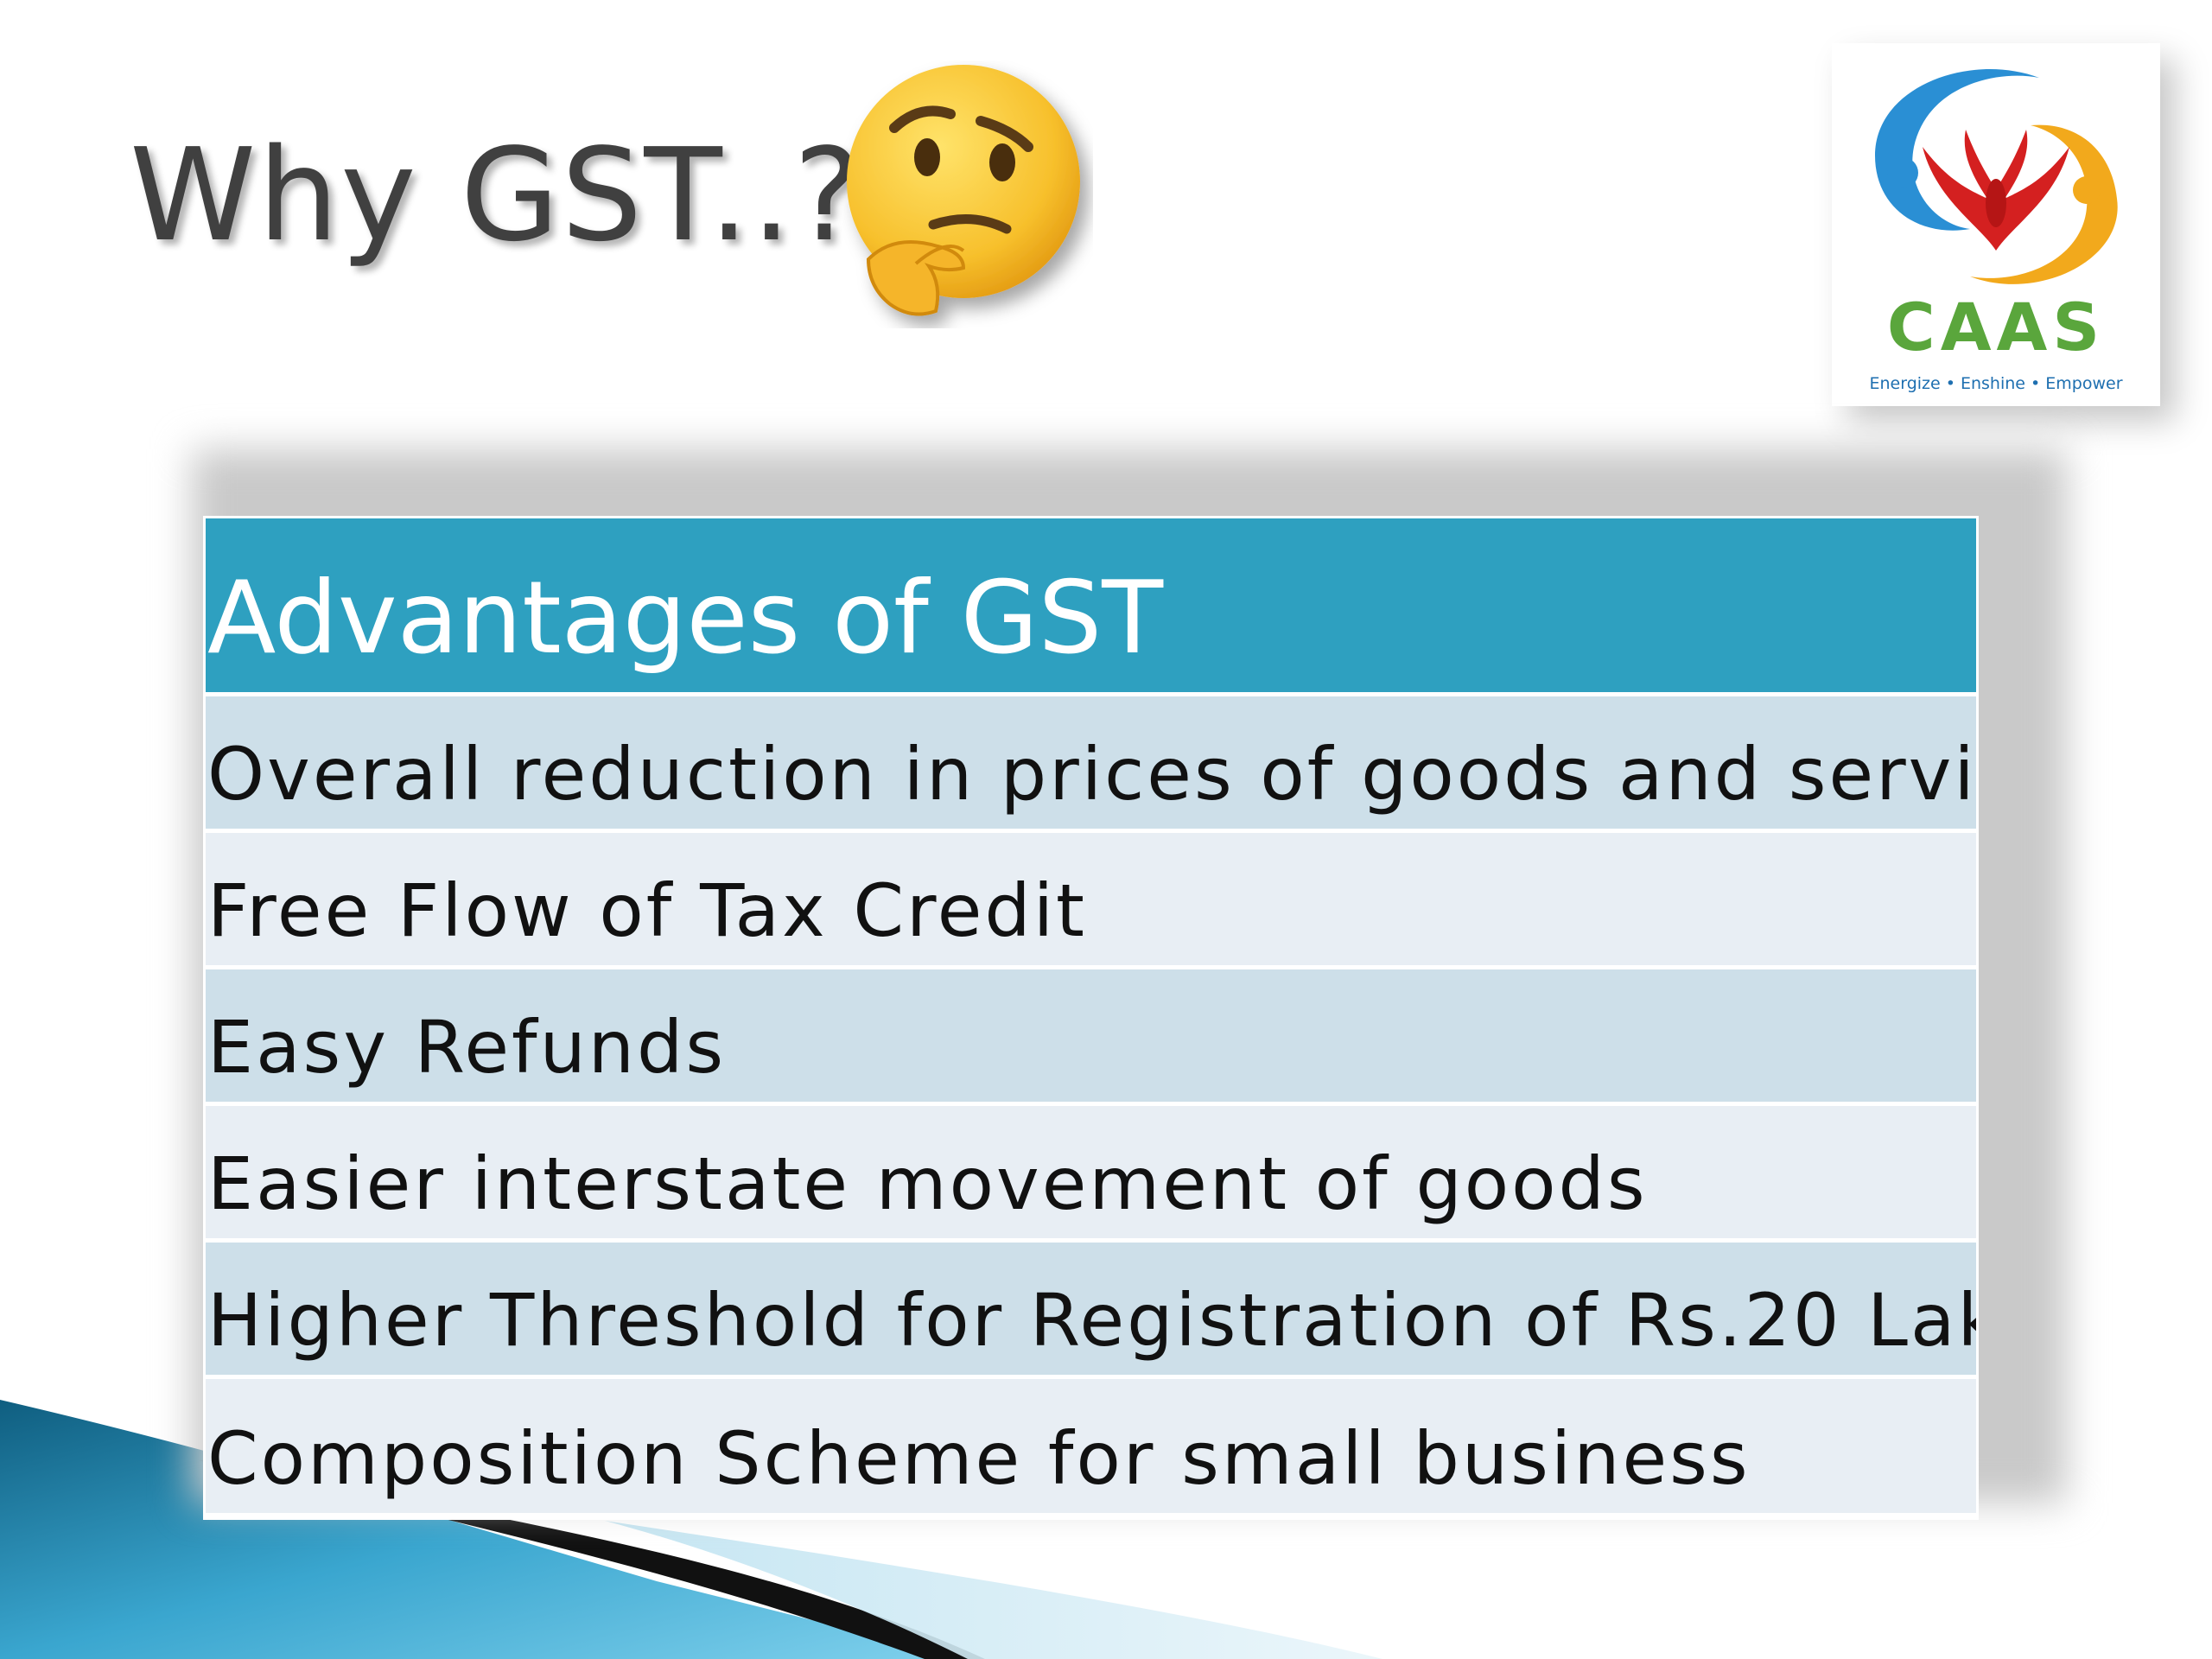 Image resolution: width=2212 pixels, height=1659 pixels. I want to click on table-row: Easier interstate movement of goods, so click(1091, 1174).